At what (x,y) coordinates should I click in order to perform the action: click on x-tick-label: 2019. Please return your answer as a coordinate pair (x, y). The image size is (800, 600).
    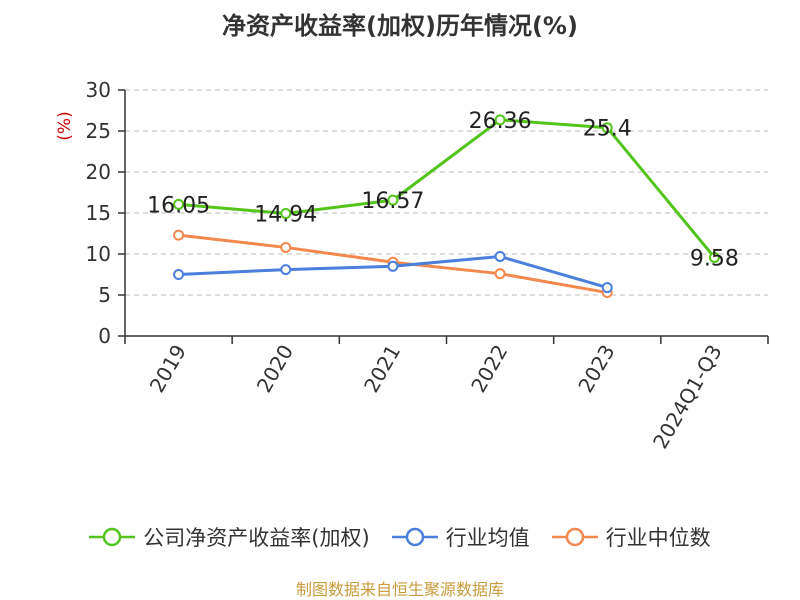
    Looking at the image, I should click on (168, 369).